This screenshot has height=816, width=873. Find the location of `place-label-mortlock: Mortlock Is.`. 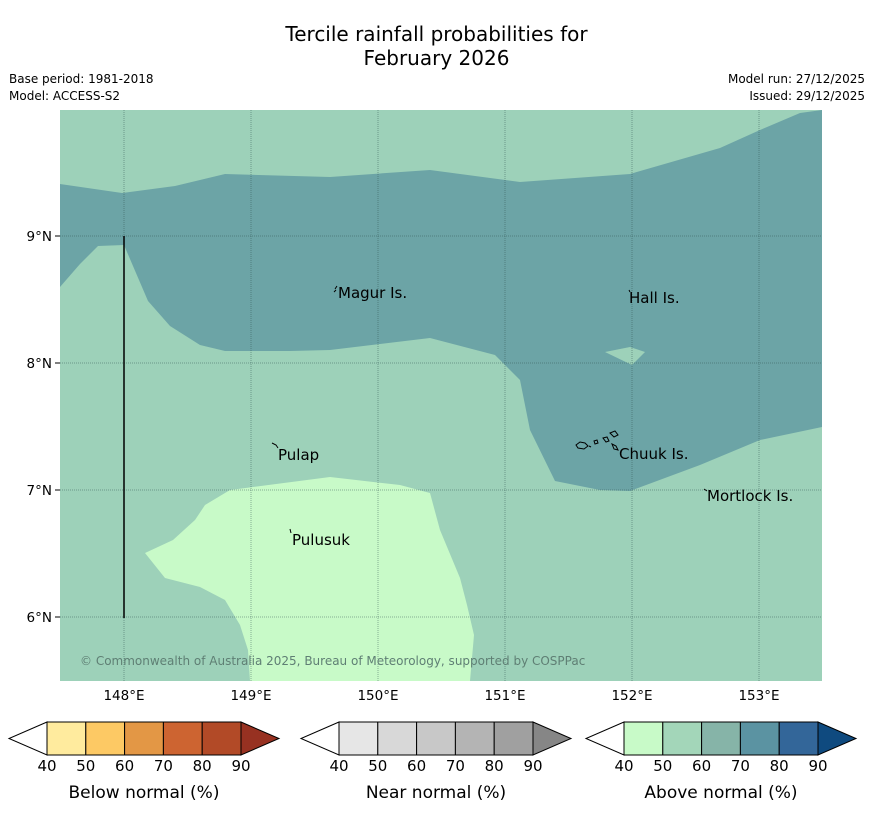

place-label-mortlock: Mortlock Is. is located at coordinates (750, 496).